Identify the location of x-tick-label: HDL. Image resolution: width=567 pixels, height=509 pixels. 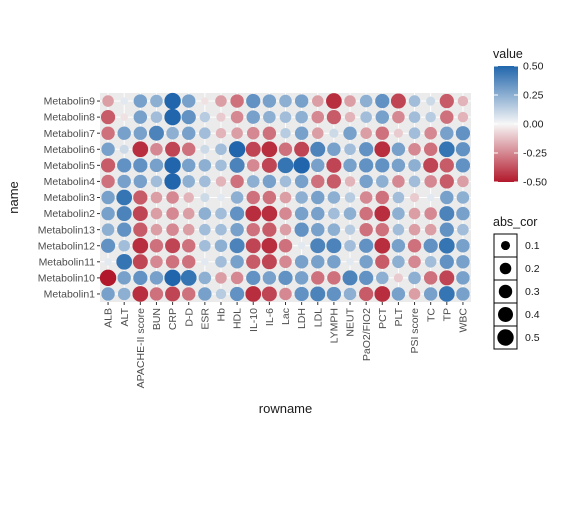
(238, 318).